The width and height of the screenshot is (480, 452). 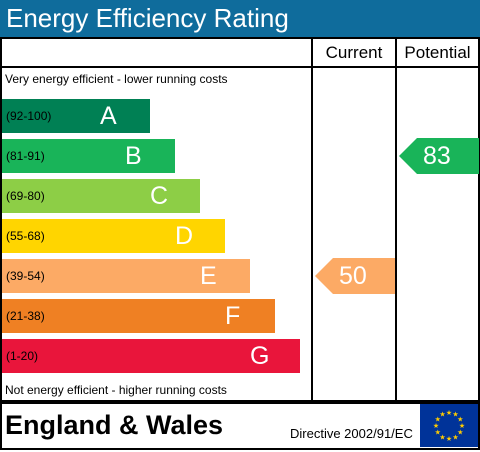 I want to click on current-column-header: Current, so click(x=354, y=52).